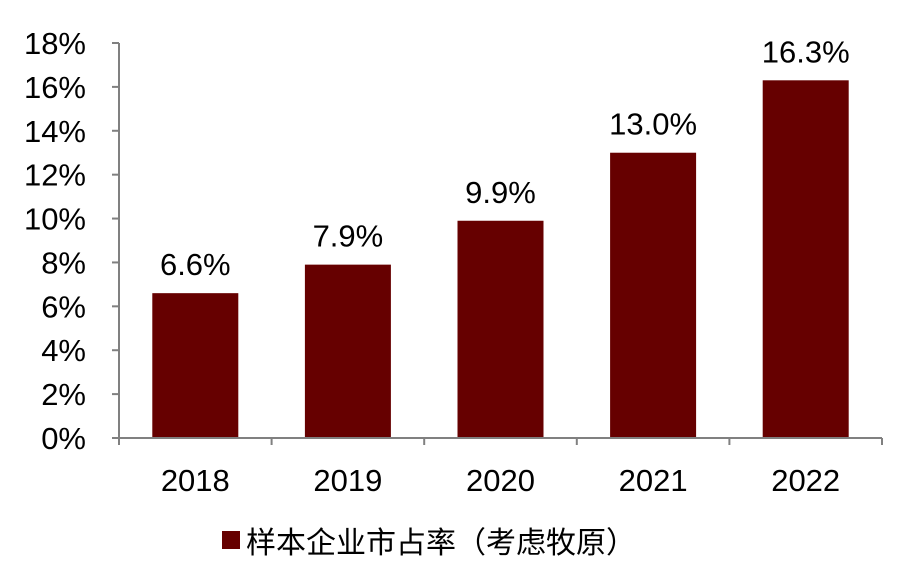 This screenshot has width=897, height=570. Describe the element at coordinates (347, 351) in the screenshot. I see `bar-2019` at that location.